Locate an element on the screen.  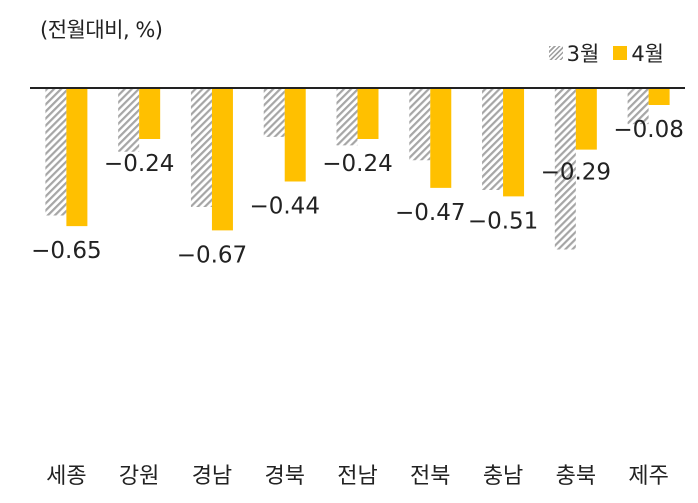
legend: 3월 4월 is located at coordinates (599, 53).